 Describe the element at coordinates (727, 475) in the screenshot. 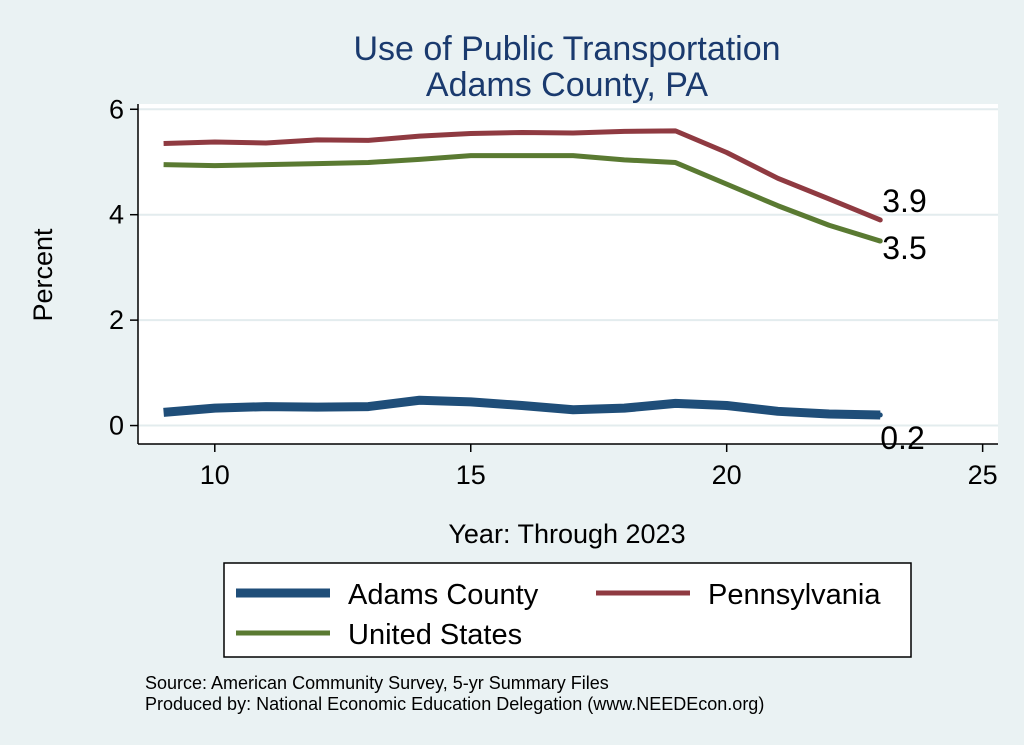

I see `x-tick-label: 20` at that location.